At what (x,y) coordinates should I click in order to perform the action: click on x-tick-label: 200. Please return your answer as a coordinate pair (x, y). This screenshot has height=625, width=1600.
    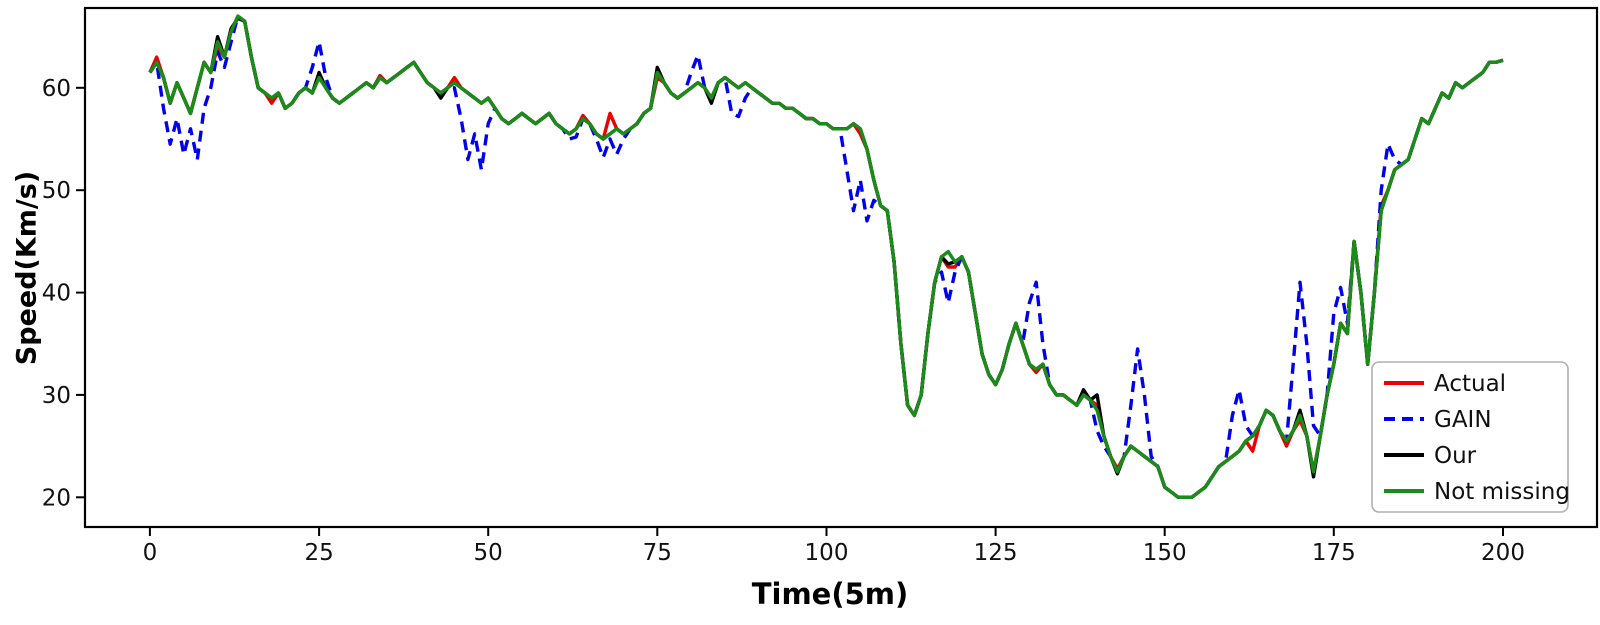
    Looking at the image, I should click on (1503, 553).